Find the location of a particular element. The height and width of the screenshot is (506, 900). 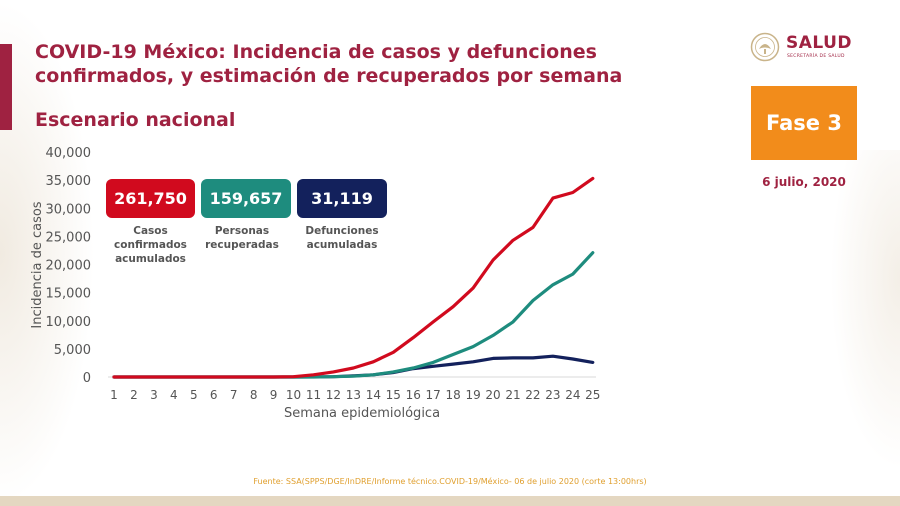

y-tick-label: 40,000 is located at coordinates (69, 153).